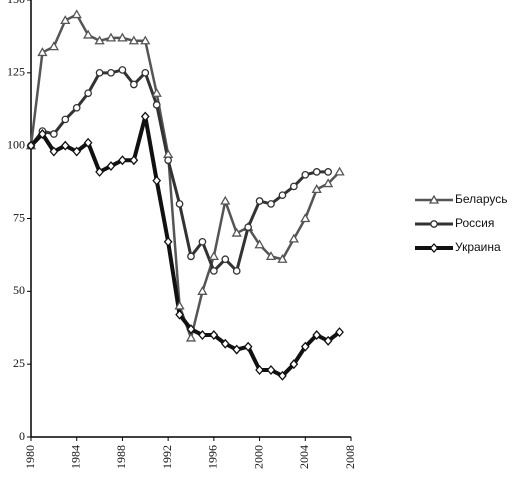  Describe the element at coordinates (258, 457) in the screenshot. I see `x-tick-label: 2000` at that location.